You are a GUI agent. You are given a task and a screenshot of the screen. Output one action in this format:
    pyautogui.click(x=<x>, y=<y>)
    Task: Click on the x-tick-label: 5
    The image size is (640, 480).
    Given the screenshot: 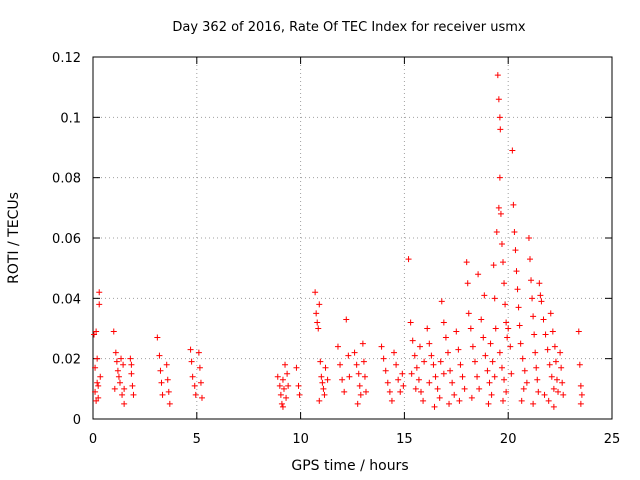 What is the action you would take?
    pyautogui.click(x=197, y=439)
    